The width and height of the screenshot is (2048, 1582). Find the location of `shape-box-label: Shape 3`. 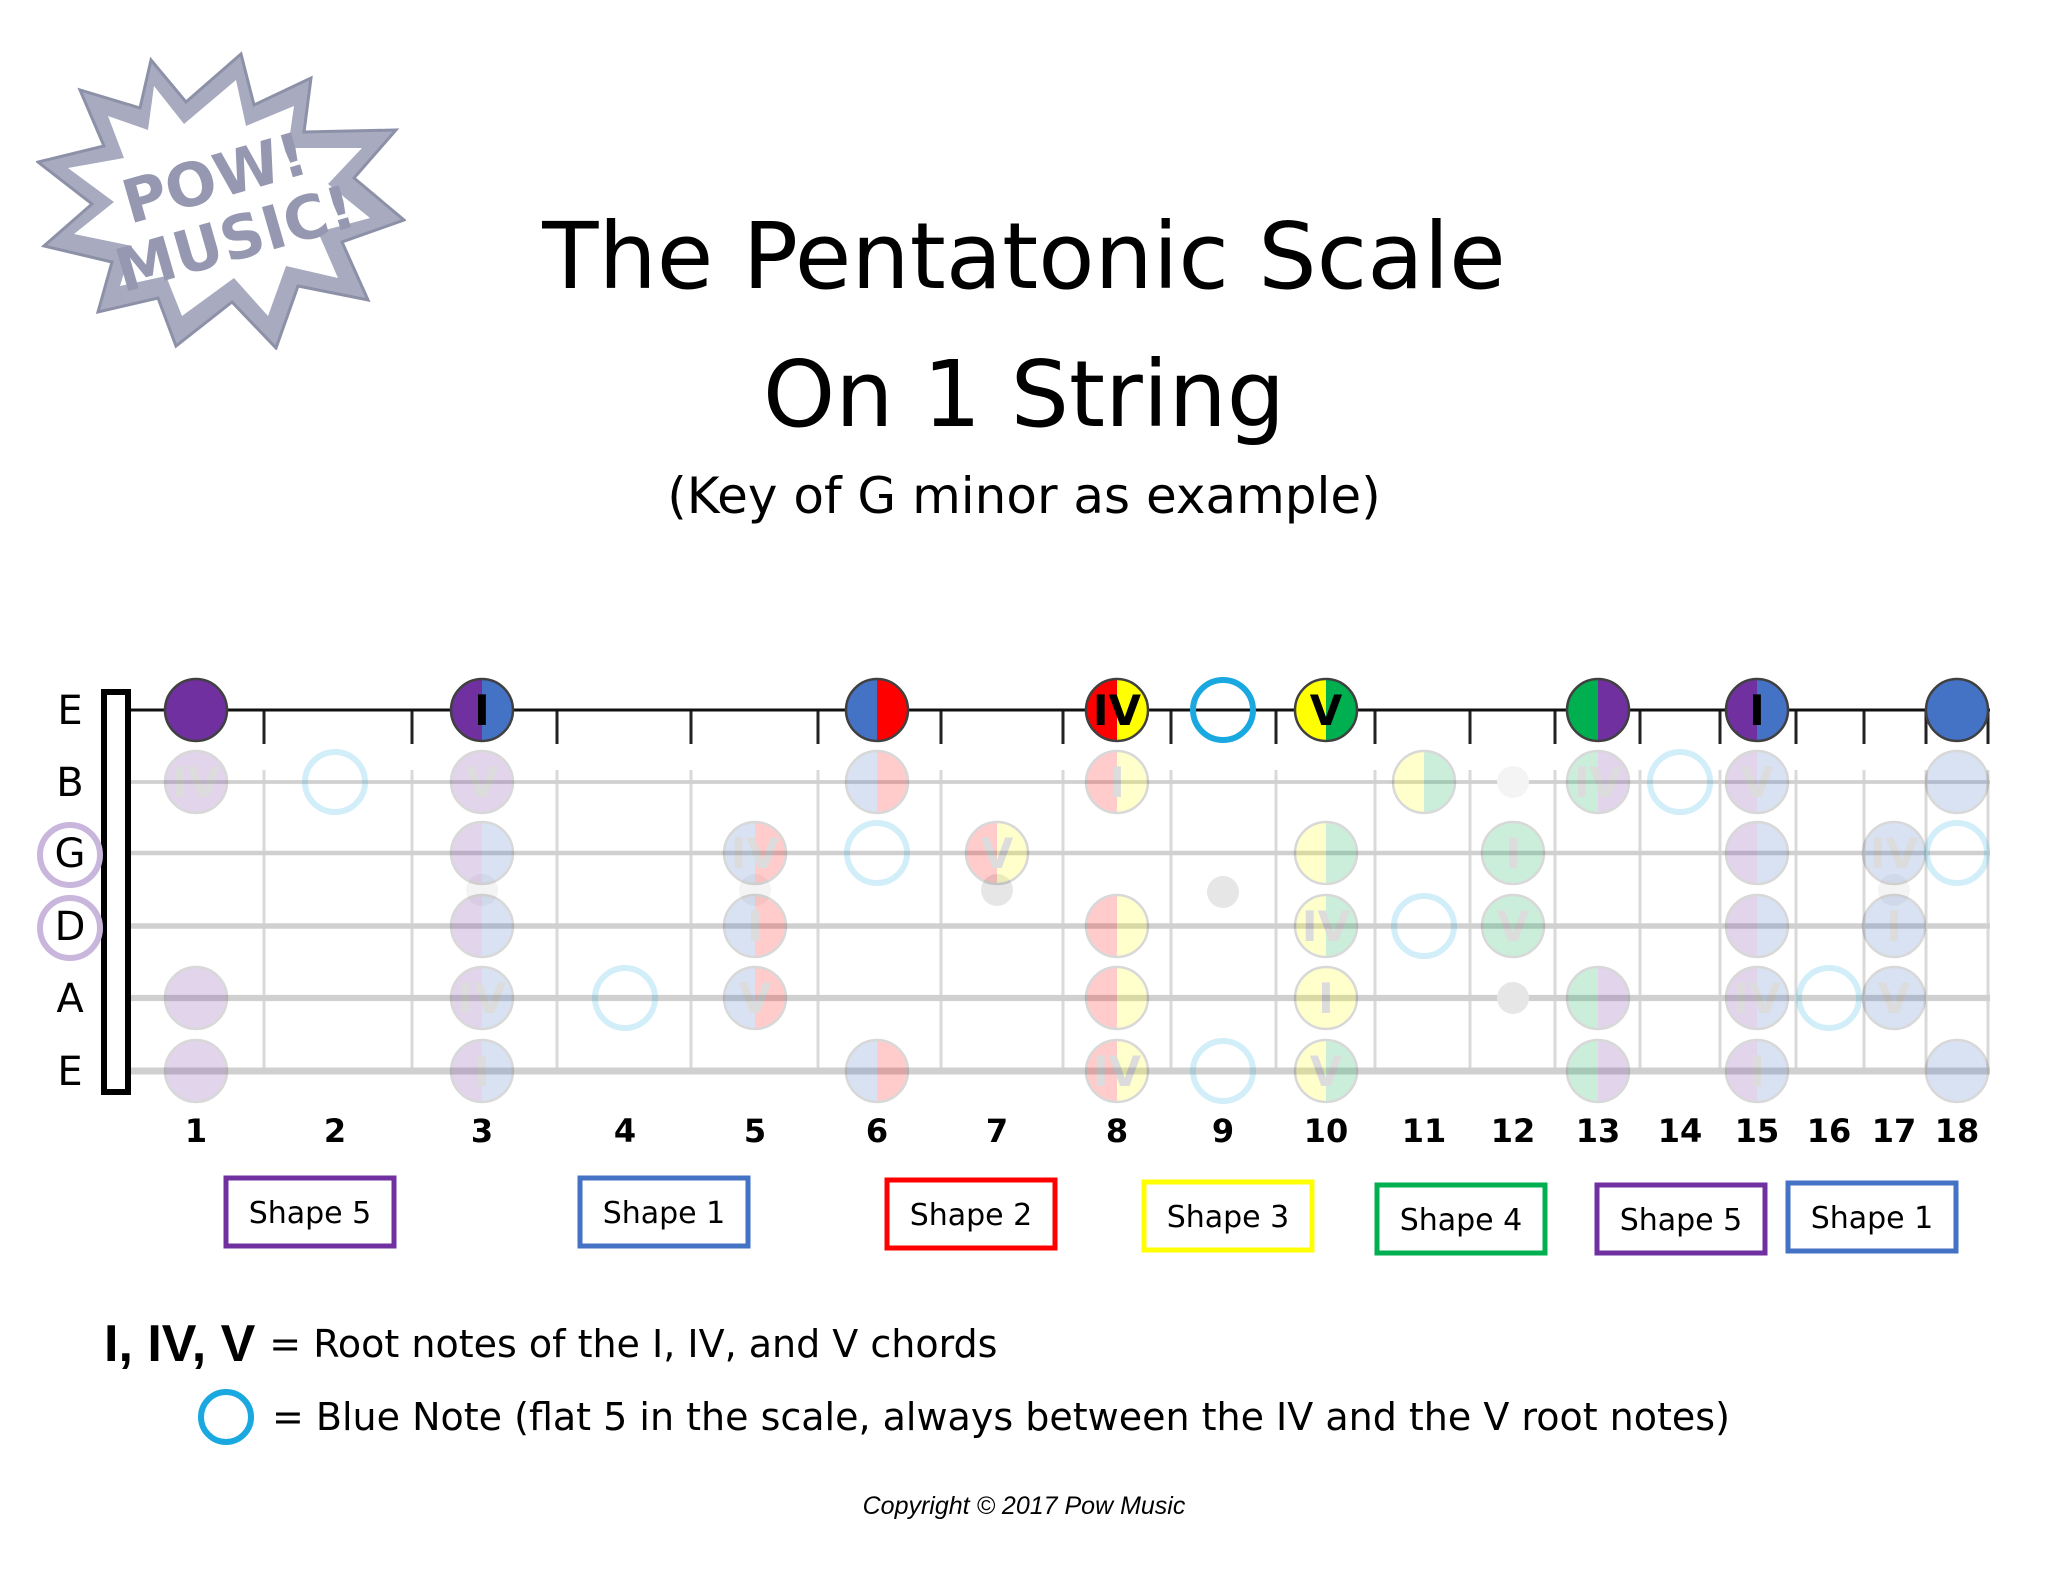

shape-box-label: Shape 3 is located at coordinates (1228, 1217).